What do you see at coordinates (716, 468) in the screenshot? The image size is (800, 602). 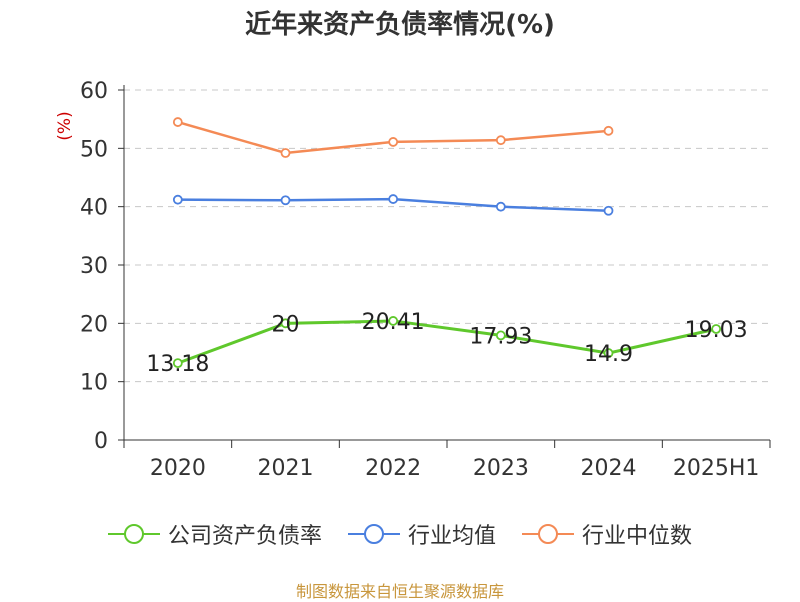 I see `x-tick-label: 2025H1` at bounding box center [716, 468].